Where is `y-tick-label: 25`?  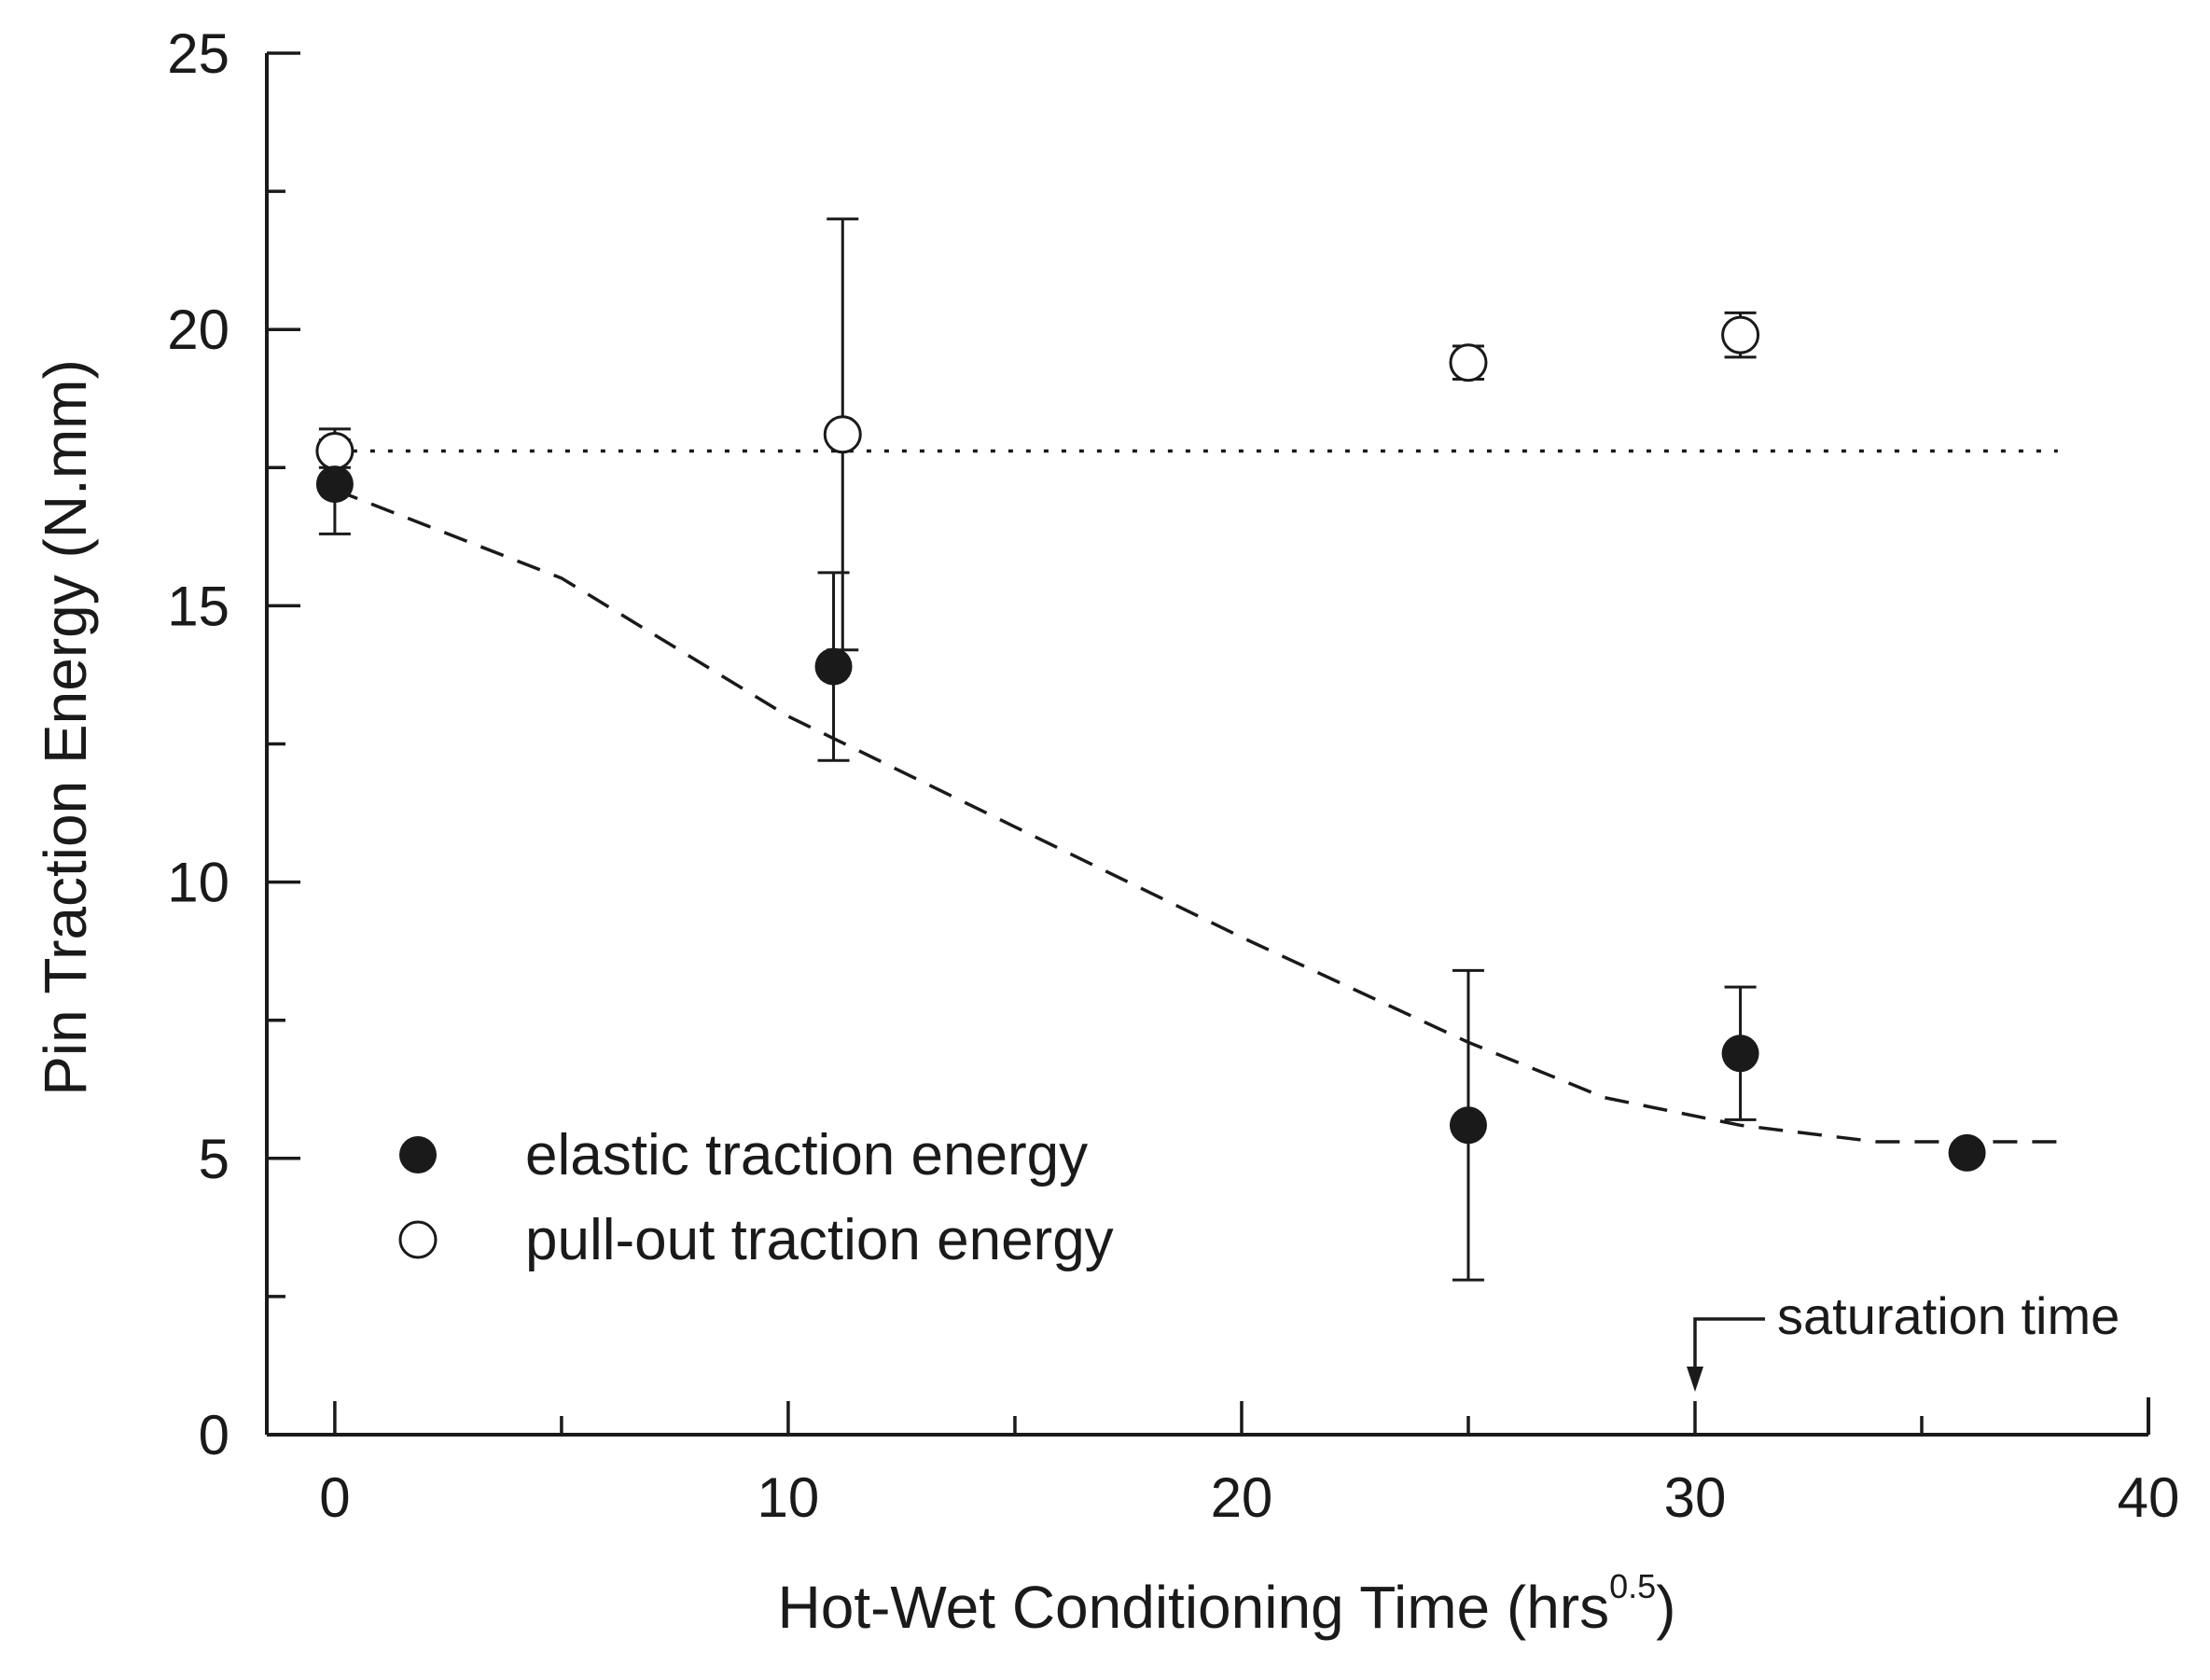 y-tick-label: 25 is located at coordinates (198, 53).